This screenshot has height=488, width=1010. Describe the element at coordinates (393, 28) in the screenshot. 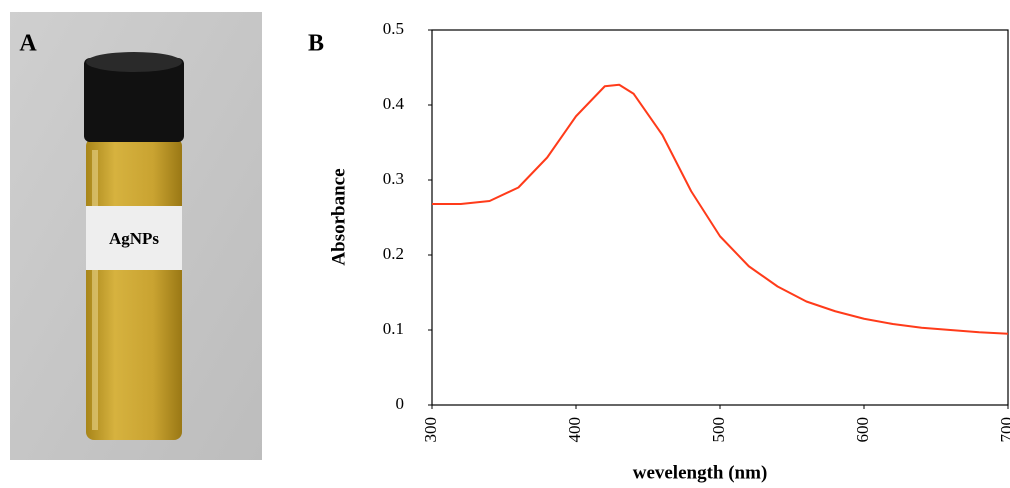

I see `y-tick-label: 0.5` at that location.